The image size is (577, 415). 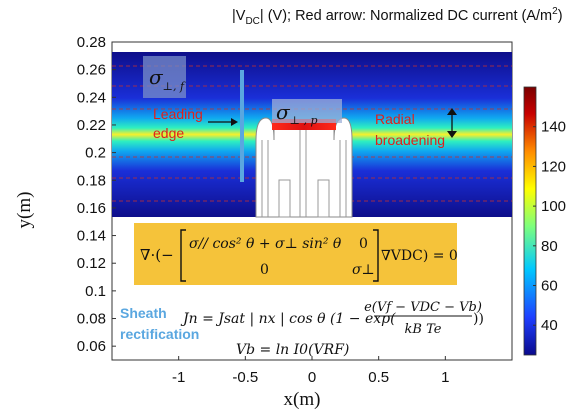 I want to click on x-axis-ticks: -1 -0.5 0 0.5 1, so click(x=311, y=371).